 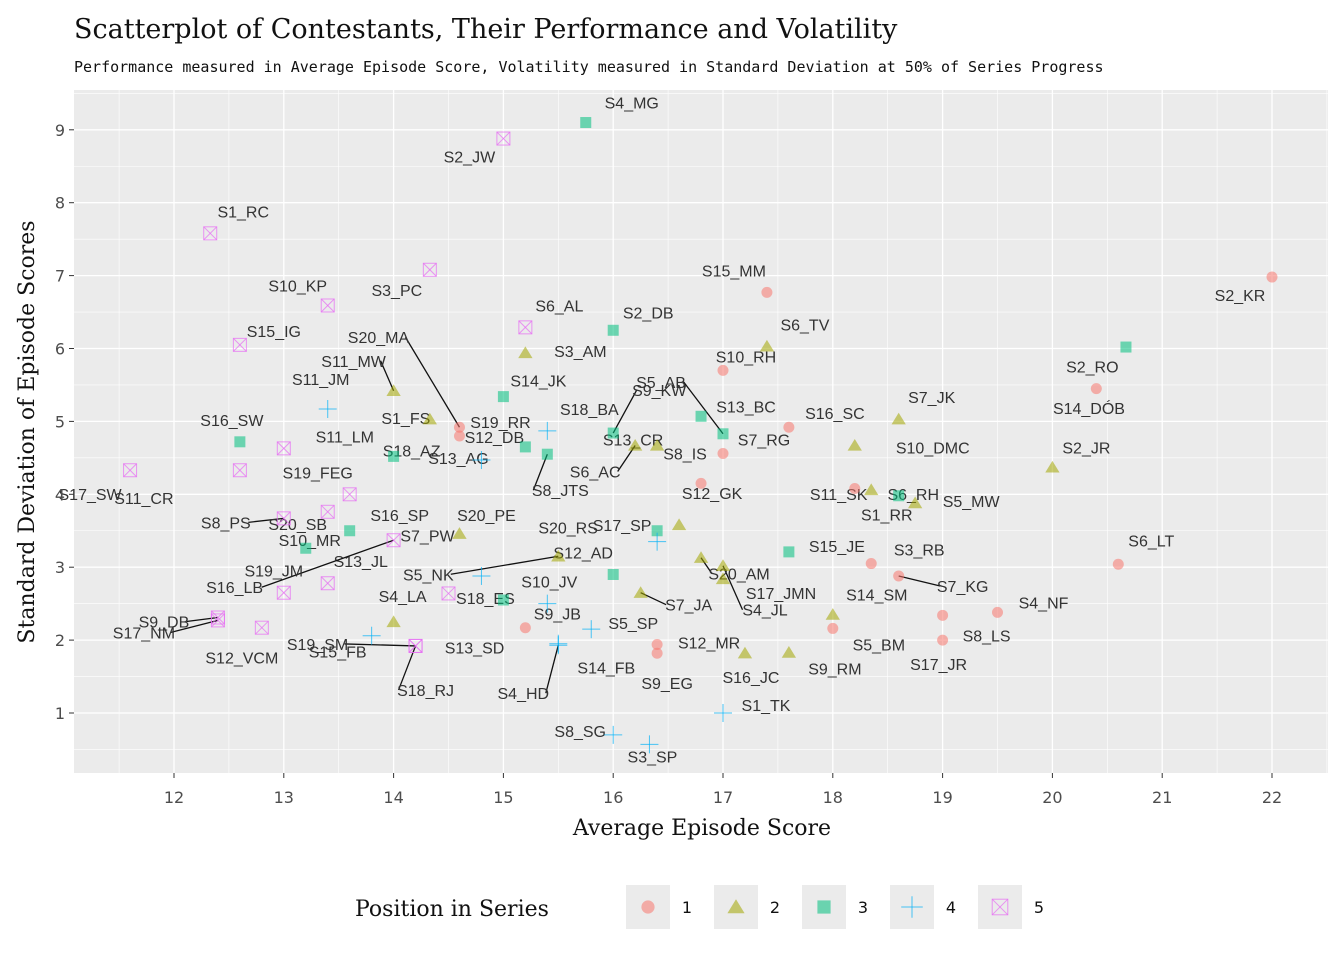 I want to click on y-tick-label: 9, so click(x=60, y=130).